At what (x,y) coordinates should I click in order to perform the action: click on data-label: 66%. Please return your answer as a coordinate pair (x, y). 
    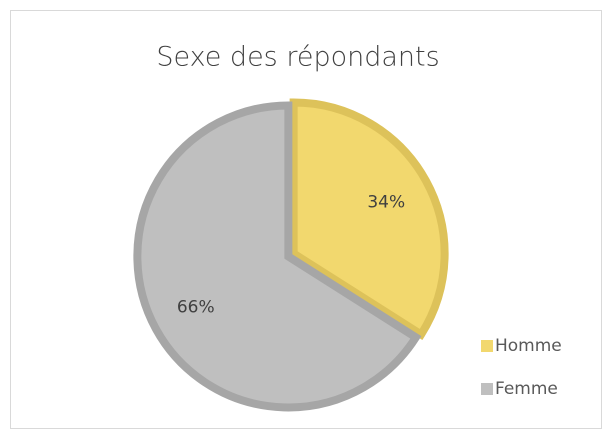
    Looking at the image, I should click on (196, 307).